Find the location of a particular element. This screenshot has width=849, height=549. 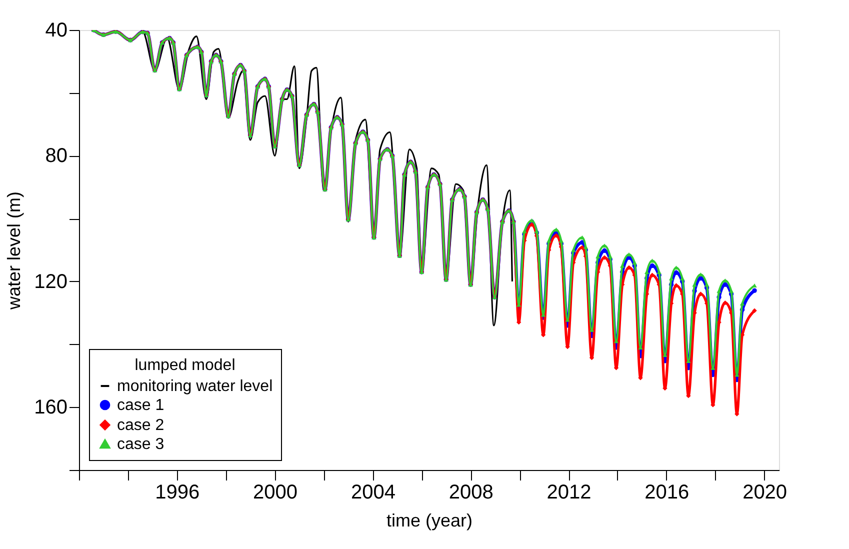

y-axis-title: water level (m) is located at coordinates (14, 251).